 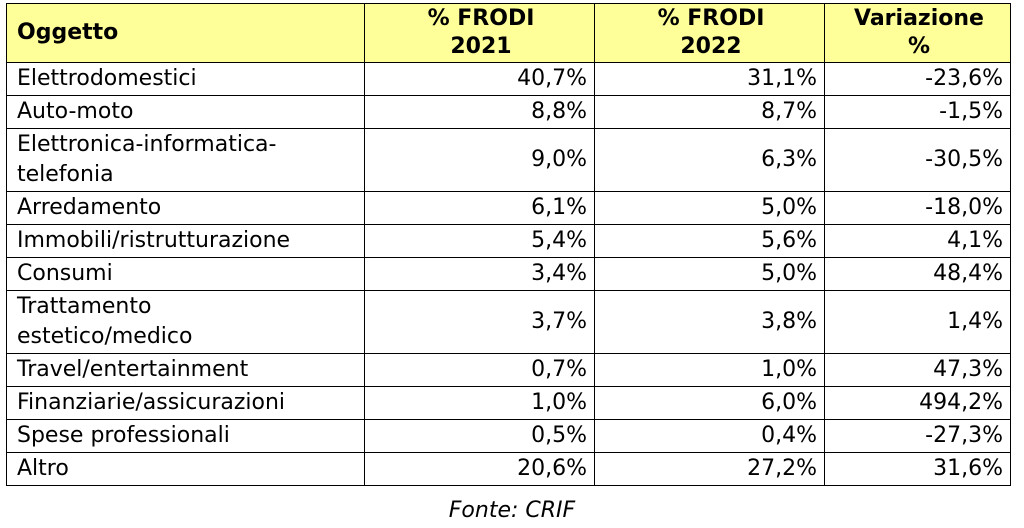 What do you see at coordinates (709, 436) in the screenshot?
I see `cell-frodi-2022: 0,4%` at bounding box center [709, 436].